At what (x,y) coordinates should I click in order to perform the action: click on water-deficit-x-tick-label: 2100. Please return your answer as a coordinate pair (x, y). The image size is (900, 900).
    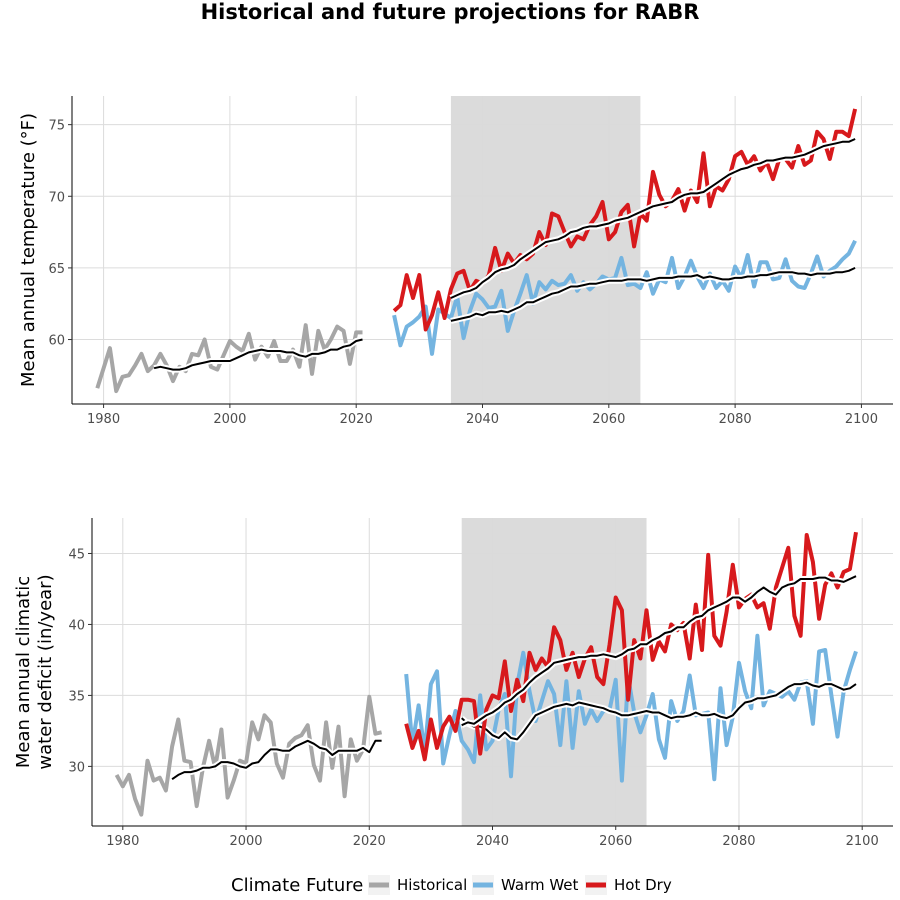
    Looking at the image, I should click on (862, 841).